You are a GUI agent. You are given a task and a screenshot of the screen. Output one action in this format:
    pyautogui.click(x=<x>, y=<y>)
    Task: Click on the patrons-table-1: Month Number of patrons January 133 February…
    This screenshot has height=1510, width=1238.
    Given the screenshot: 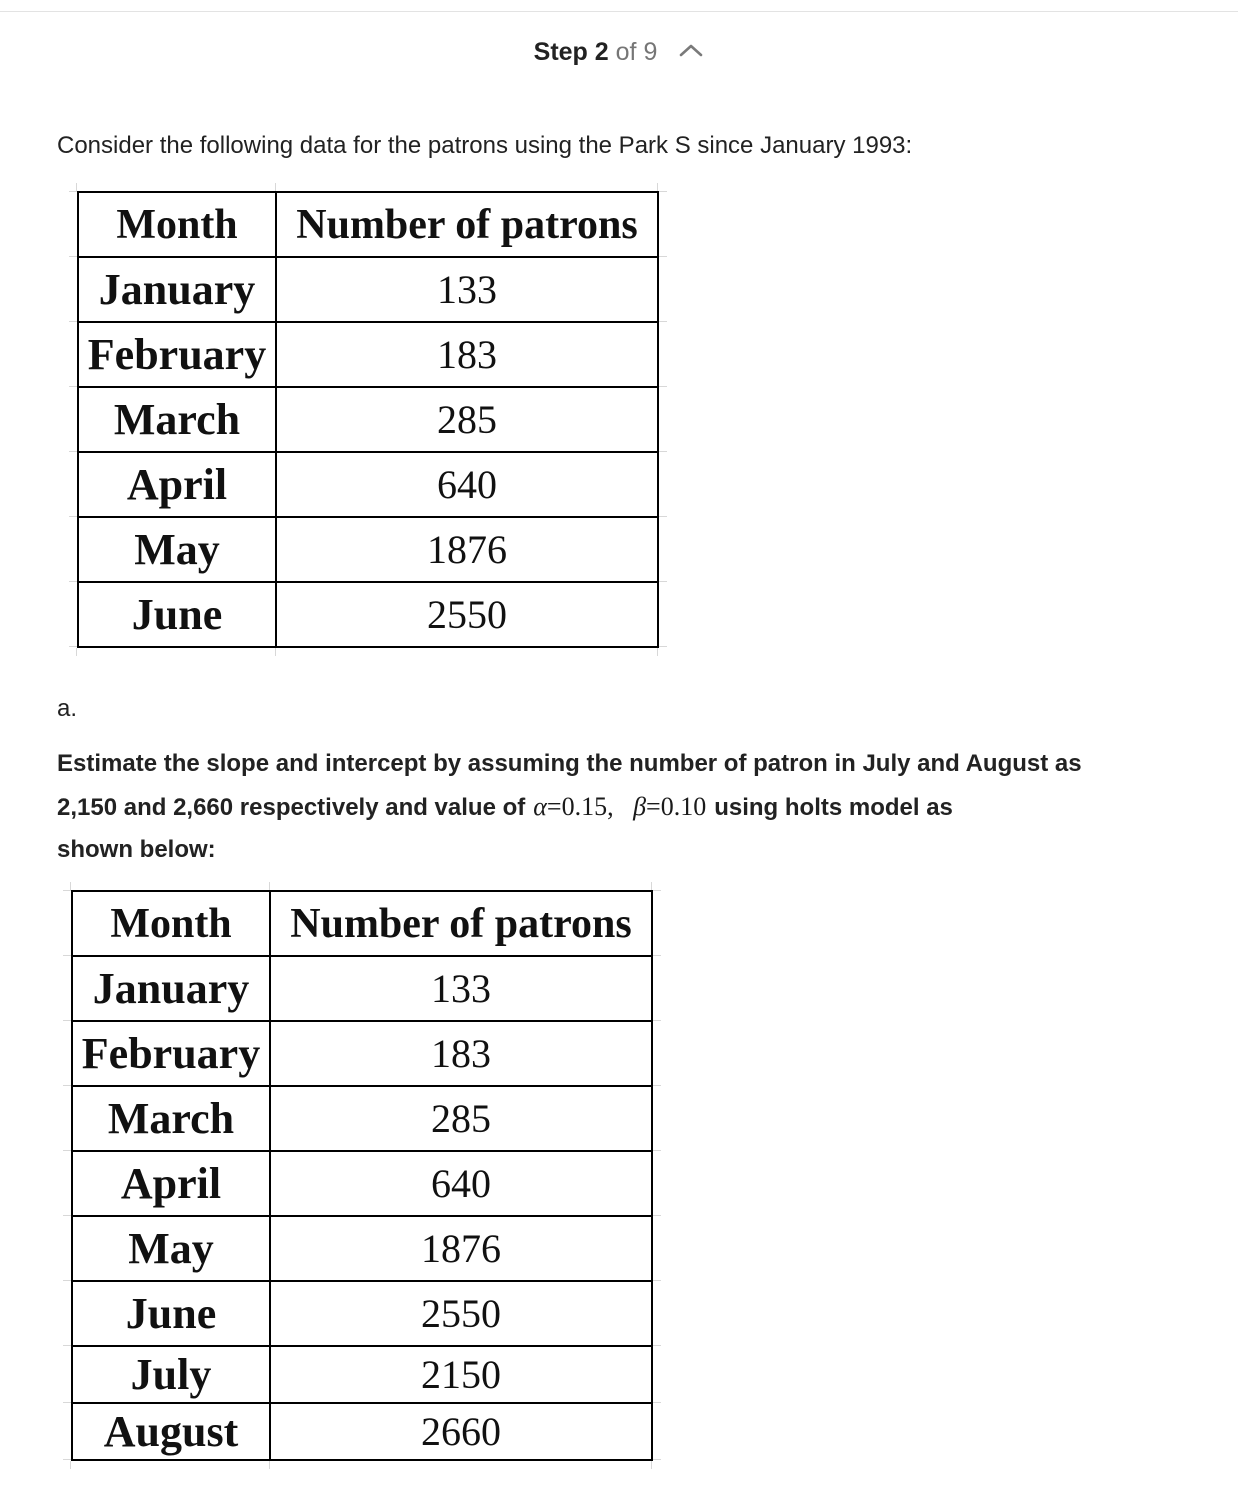 What is the action you would take?
    pyautogui.click(x=368, y=419)
    